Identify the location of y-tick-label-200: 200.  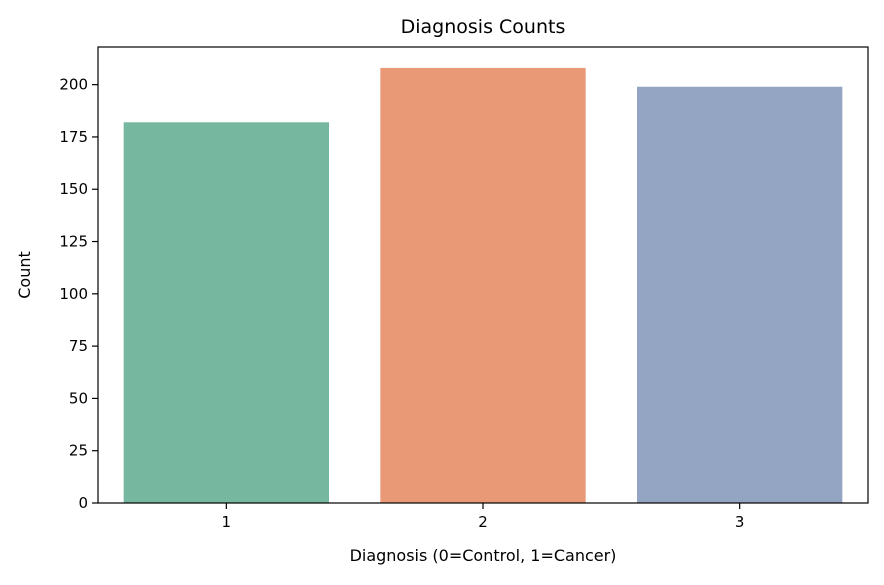
(73, 85).